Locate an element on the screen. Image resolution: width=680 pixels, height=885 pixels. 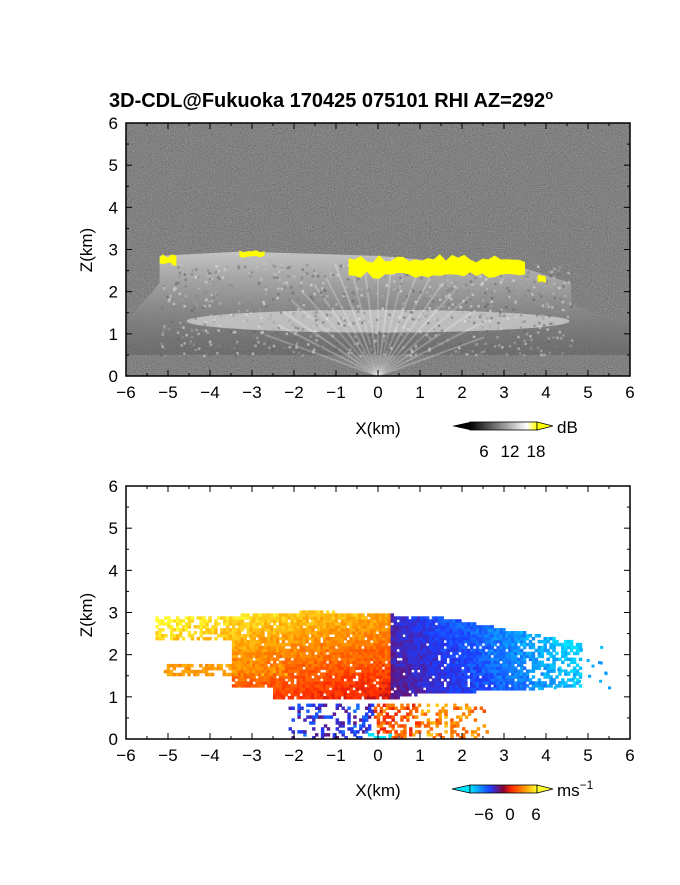
bottom-colorbar-low-extend is located at coordinates (461, 789).